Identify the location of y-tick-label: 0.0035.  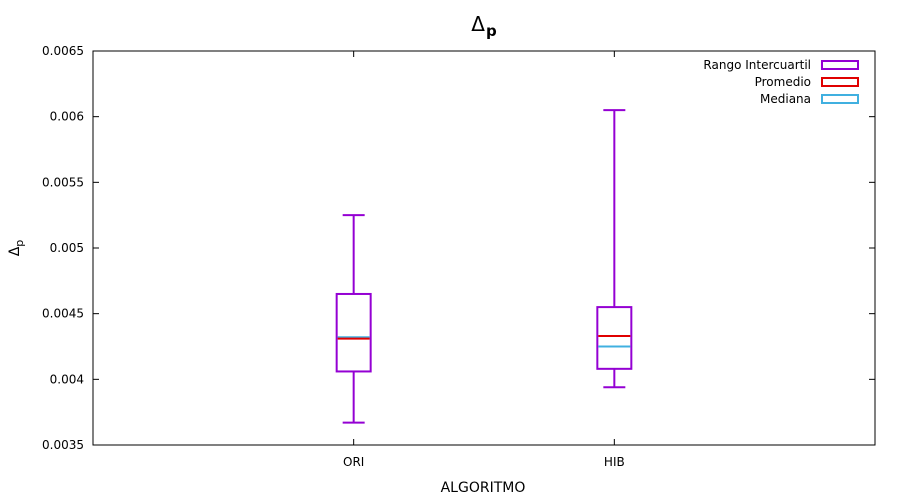
(63, 445).